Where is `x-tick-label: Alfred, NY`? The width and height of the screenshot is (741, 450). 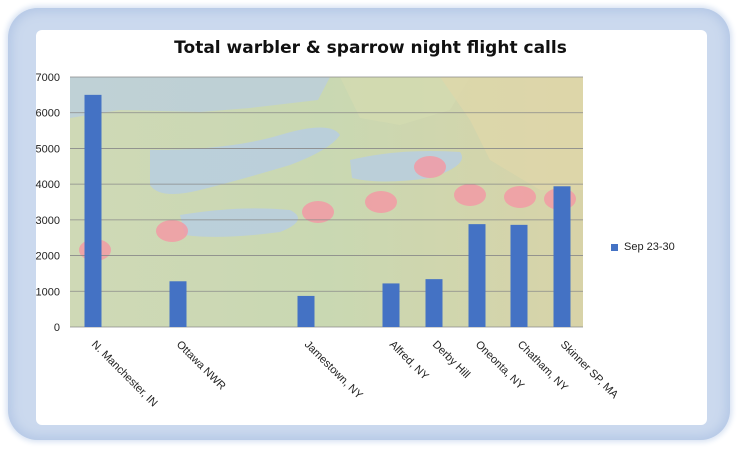
x-tick-label: Alfred, NY is located at coordinates (409, 361).